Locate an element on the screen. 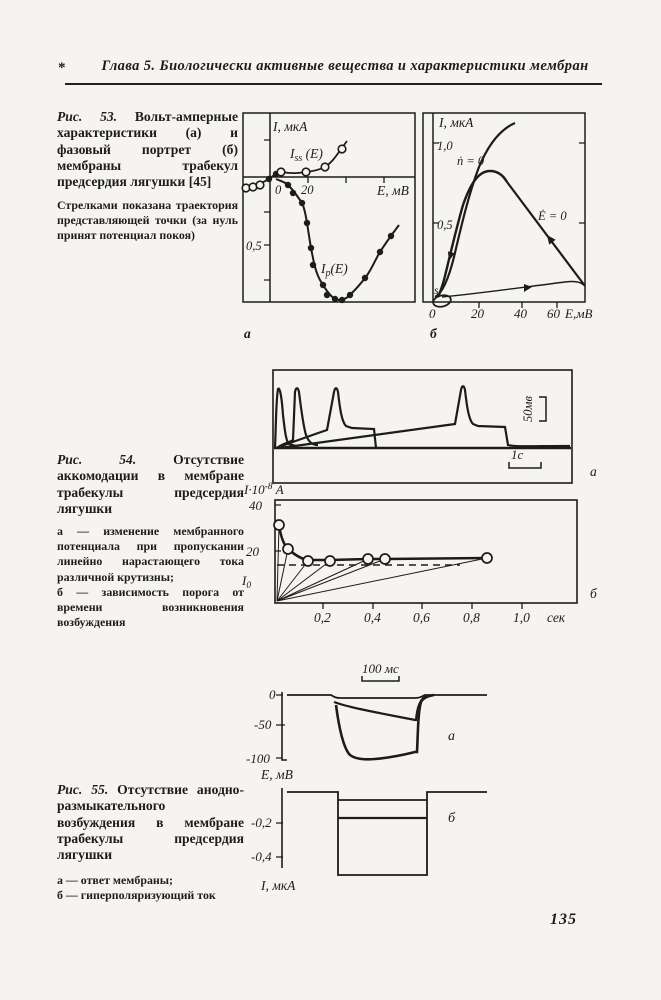  fig53b-x-axis-label: E,мВ is located at coordinates (578, 313).